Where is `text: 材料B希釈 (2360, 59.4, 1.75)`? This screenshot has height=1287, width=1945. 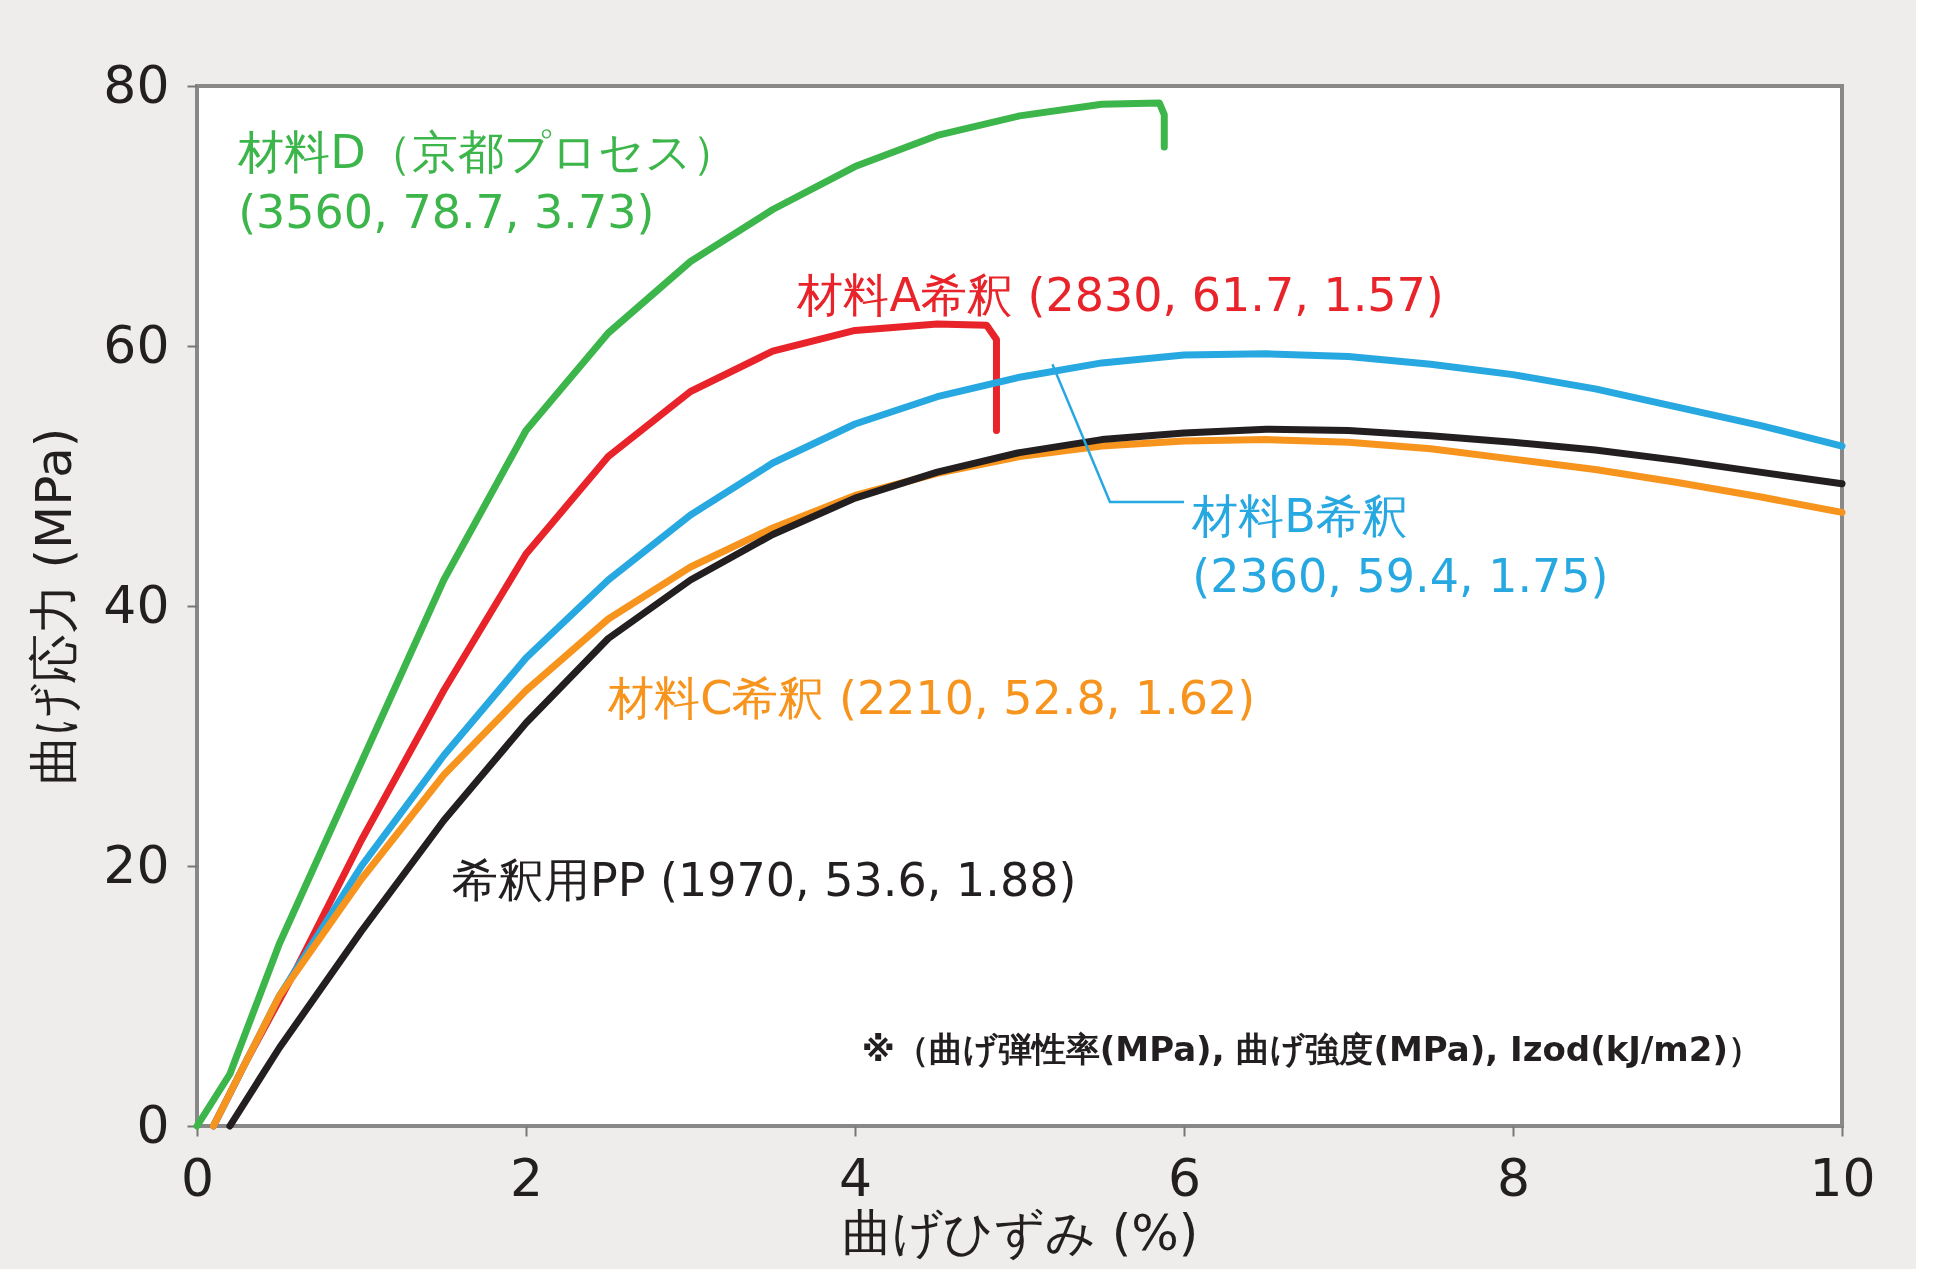
text: 材料B希釈 (2360, 59.4, 1.75) is located at coordinates (1400, 545).